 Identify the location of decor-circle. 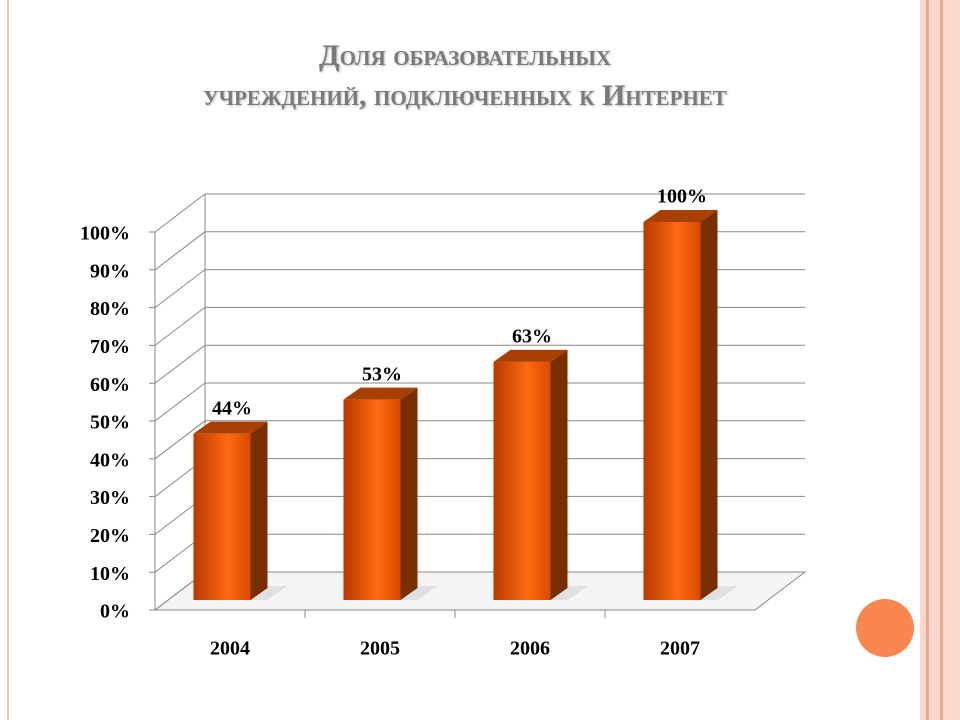
(885, 628).